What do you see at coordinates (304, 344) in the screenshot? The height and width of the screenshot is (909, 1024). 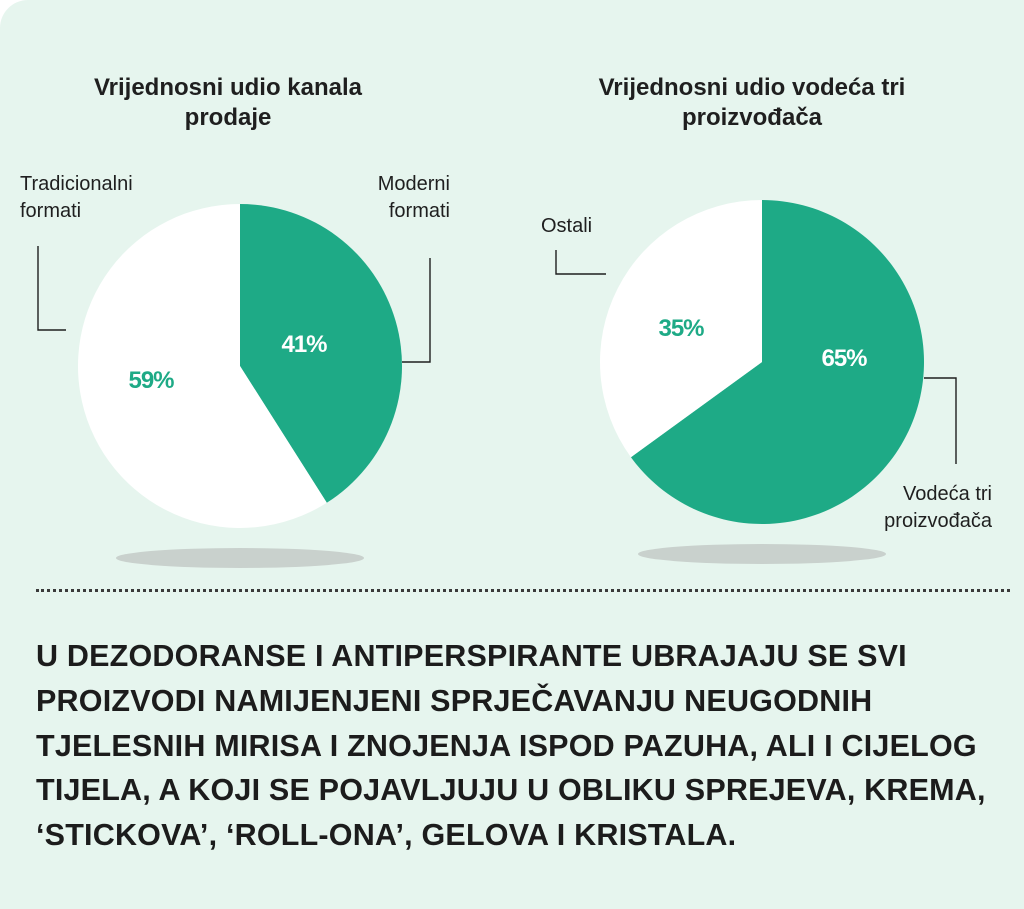 I see `pie-value-label: 41%` at bounding box center [304, 344].